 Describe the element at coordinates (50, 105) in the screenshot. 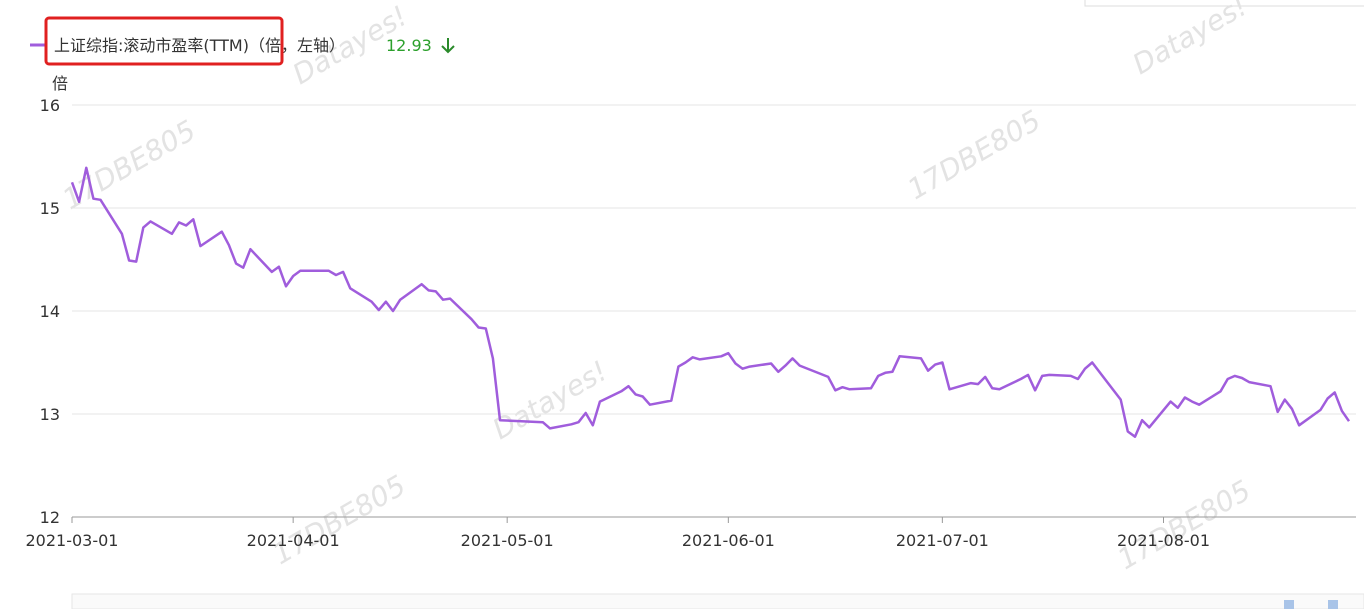

I see `y-tick-label: 16` at that location.